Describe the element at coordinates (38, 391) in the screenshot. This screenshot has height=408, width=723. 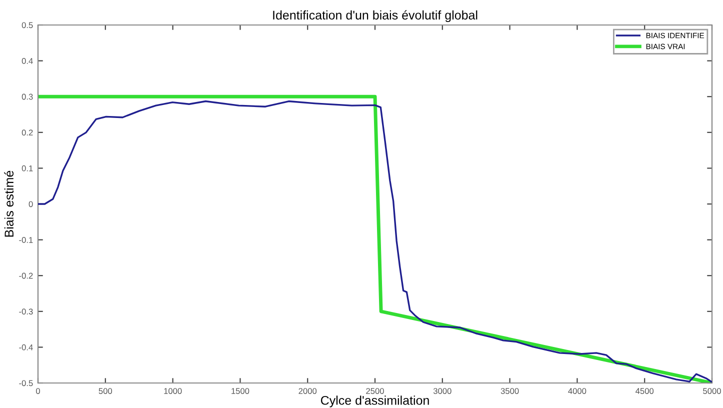
I see `x-tick-label: 0` at that location.